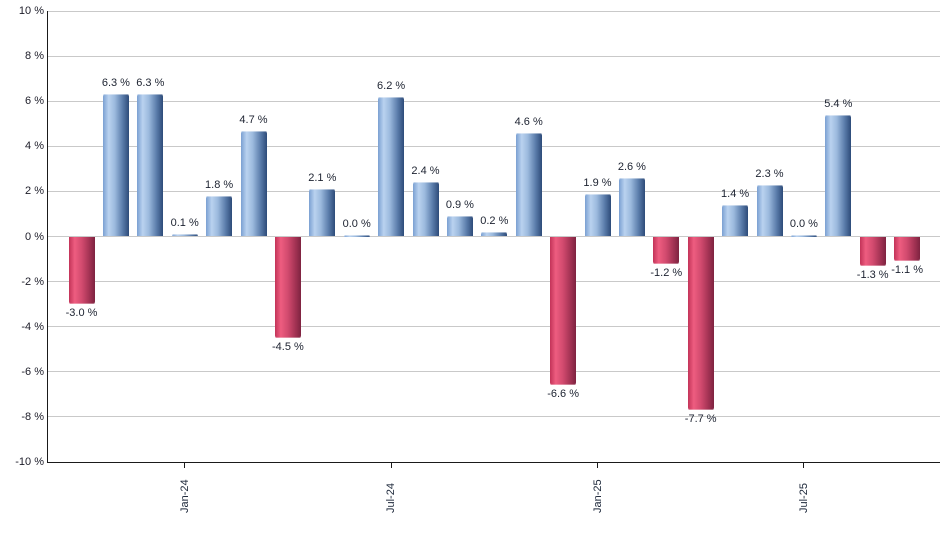  What do you see at coordinates (391, 85) in the screenshot?
I see `bar-value-label: 6.2 %` at bounding box center [391, 85].